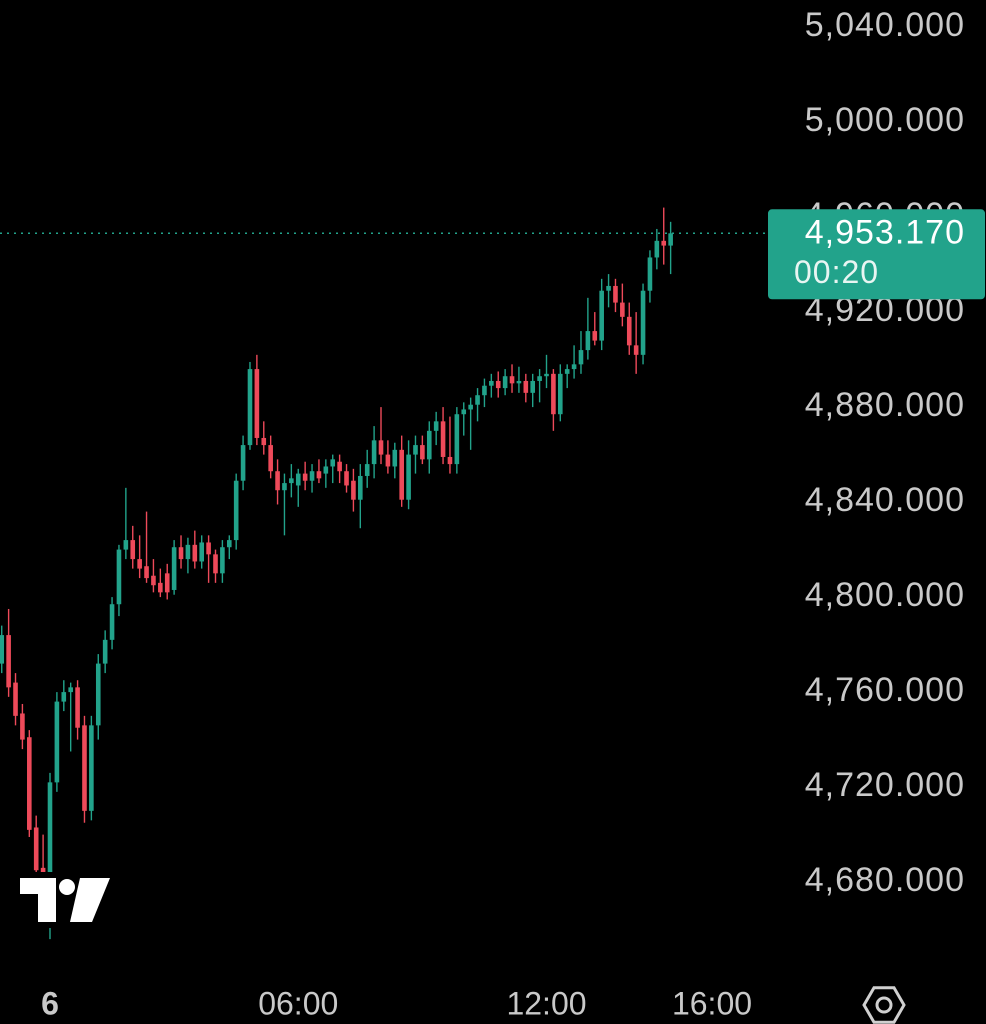 Image resolution: width=986 pixels, height=1024 pixels. What do you see at coordinates (884, 1005) in the screenshot?
I see `settings-icon` at bounding box center [884, 1005].